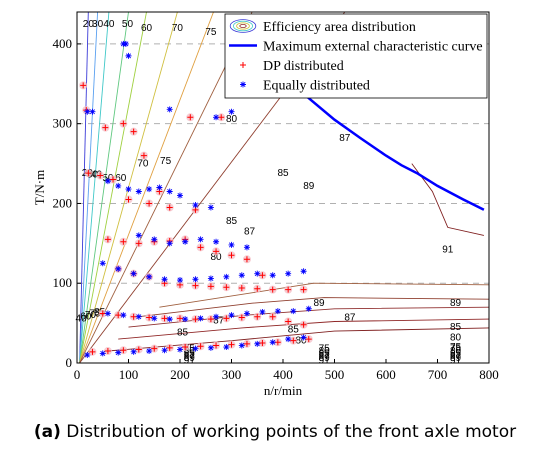 The height and width of the screenshot is (460, 550). I want to click on x-tick-label: 200, so click(180, 374).